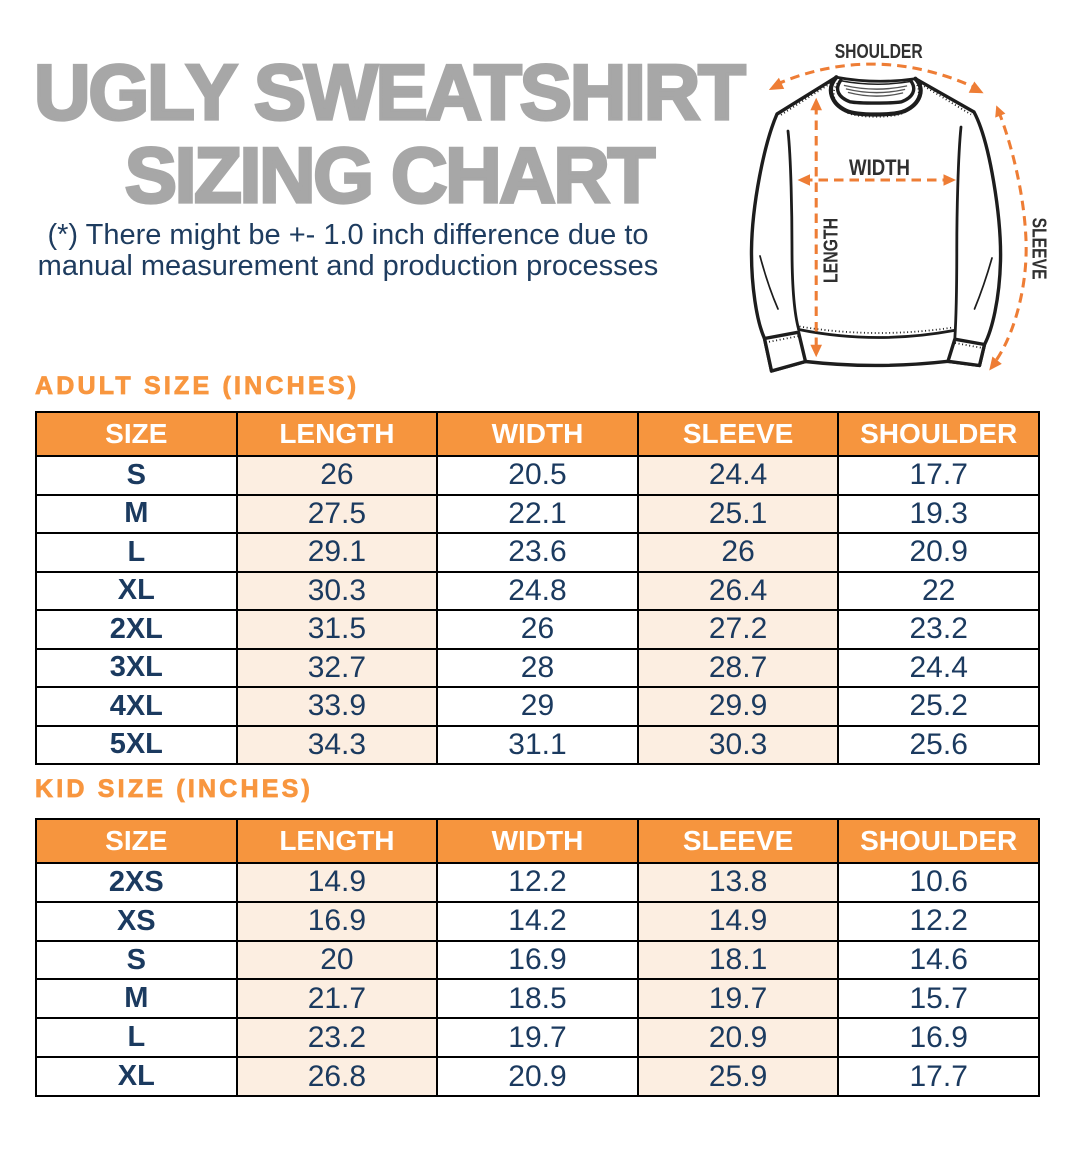 The width and height of the screenshot is (1074, 1162). Describe the element at coordinates (879, 167) in the screenshot. I see `svg-text: WIDTH` at that location.